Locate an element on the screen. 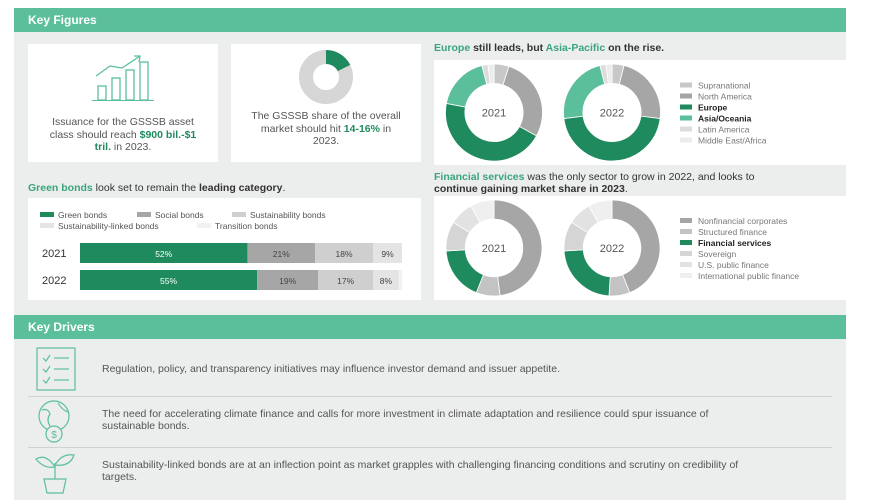 Image resolution: width=879 pixels, height=504 pixels. checklist-icon is located at coordinates (56, 369).